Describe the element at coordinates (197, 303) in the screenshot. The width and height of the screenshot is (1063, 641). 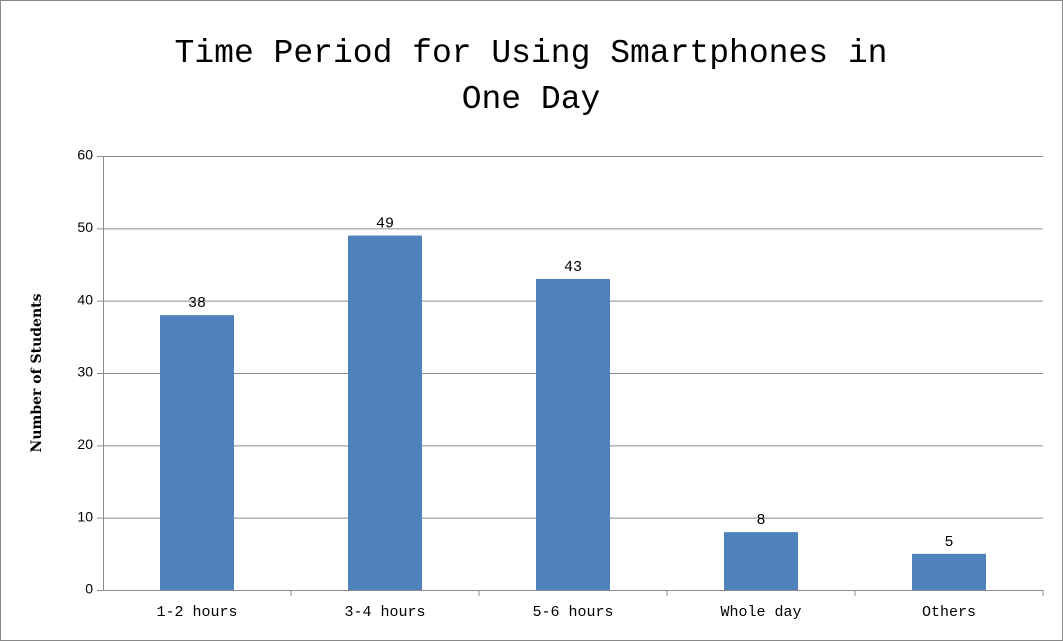
I see `data-label: 38` at that location.